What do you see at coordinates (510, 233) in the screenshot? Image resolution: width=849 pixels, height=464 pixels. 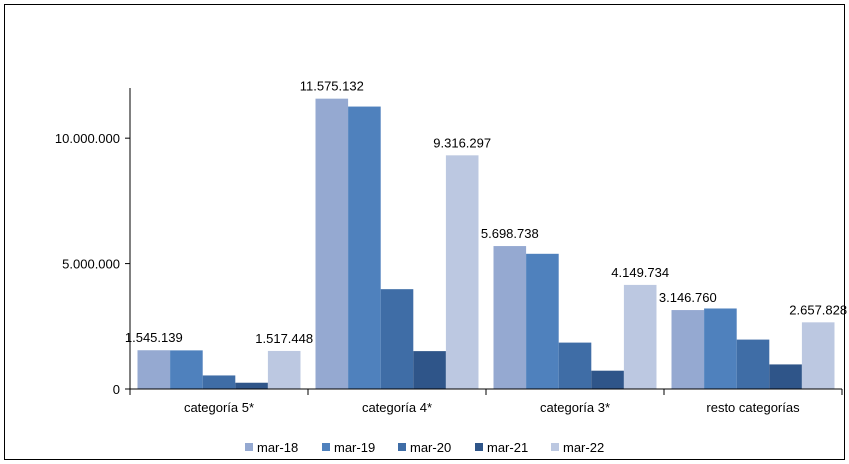 I see `data-label: 5.698.738` at bounding box center [510, 233].